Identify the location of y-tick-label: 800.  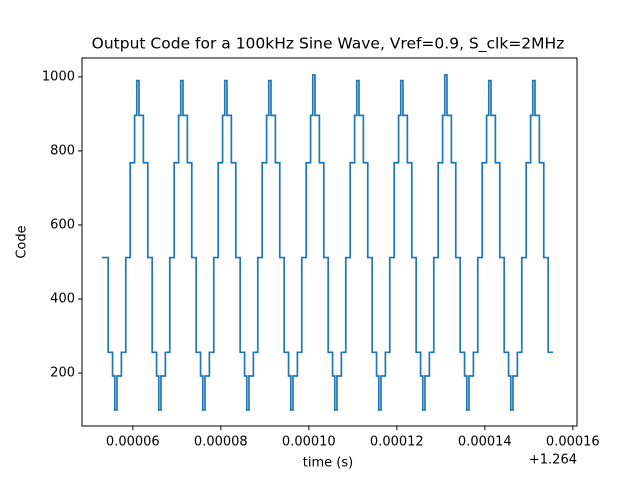
(62, 150).